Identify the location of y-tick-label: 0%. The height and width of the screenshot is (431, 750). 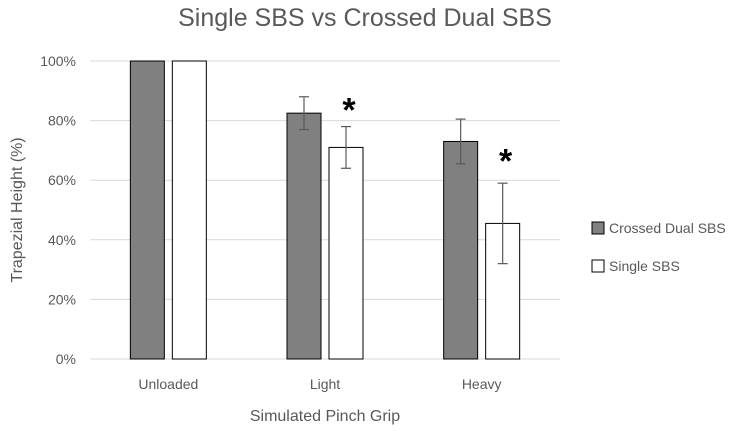
(66, 359).